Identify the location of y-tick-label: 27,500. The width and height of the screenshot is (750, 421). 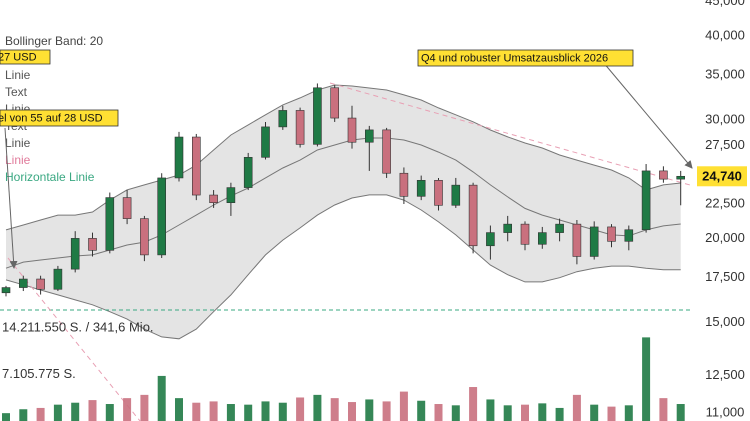
(725, 144).